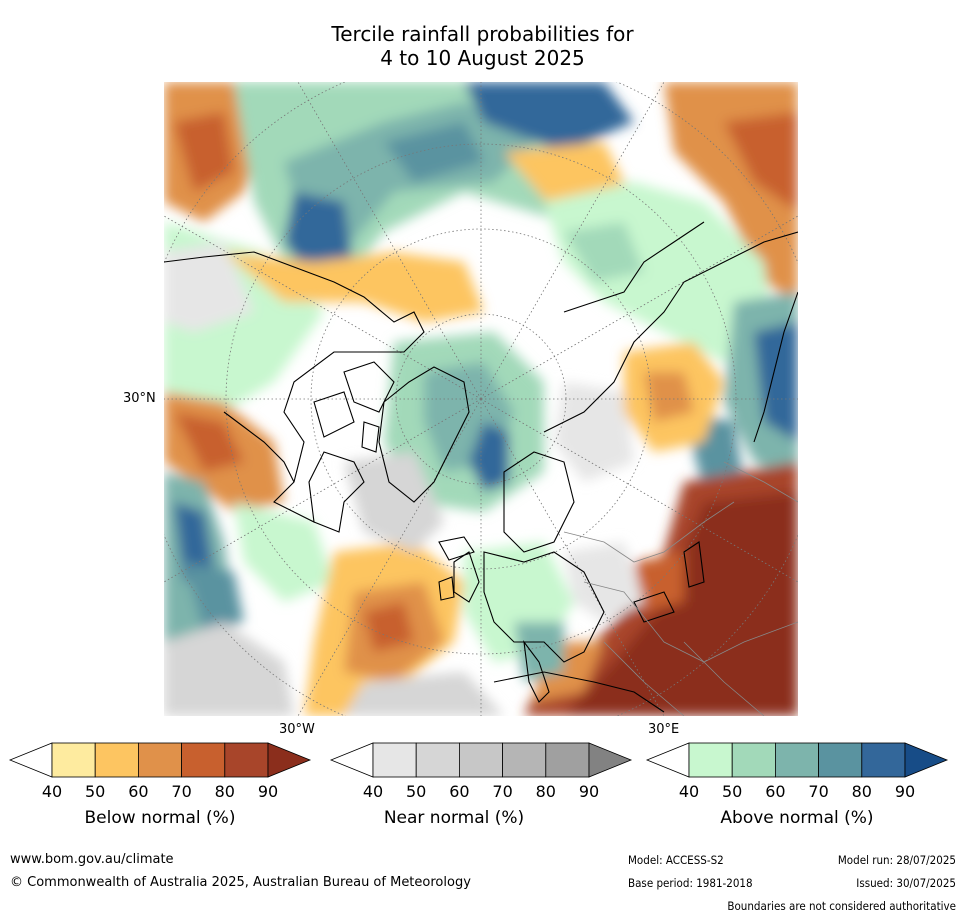  Describe the element at coordinates (459, 791) in the screenshot. I see `colorbar-near-tick-label: 60` at that location.